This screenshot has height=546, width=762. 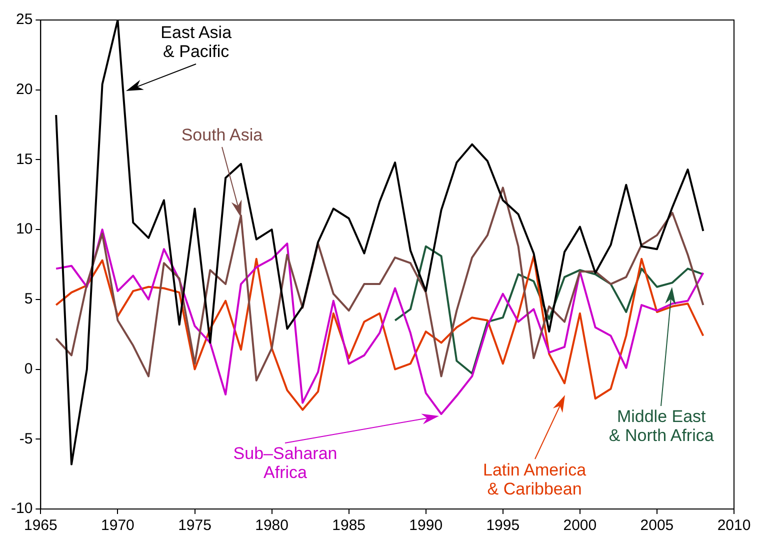 What do you see at coordinates (24, 159) in the screenshot?
I see `y-tick-label: 15` at bounding box center [24, 159].